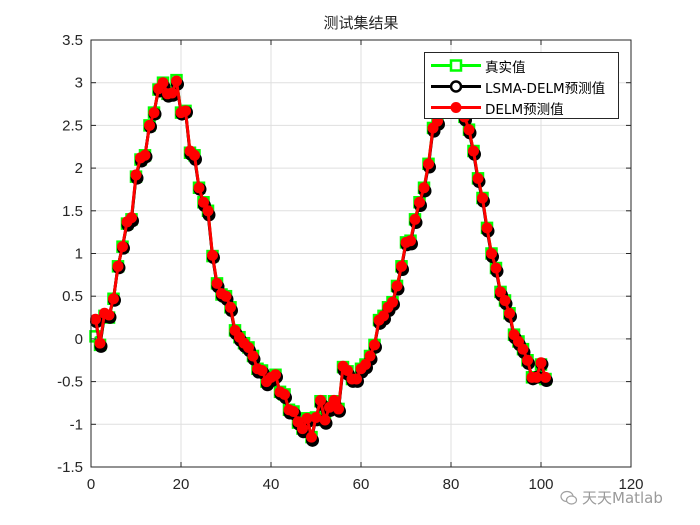 This screenshot has height=525, width=700. I want to click on legend-label: DELM预测值, so click(524, 109).